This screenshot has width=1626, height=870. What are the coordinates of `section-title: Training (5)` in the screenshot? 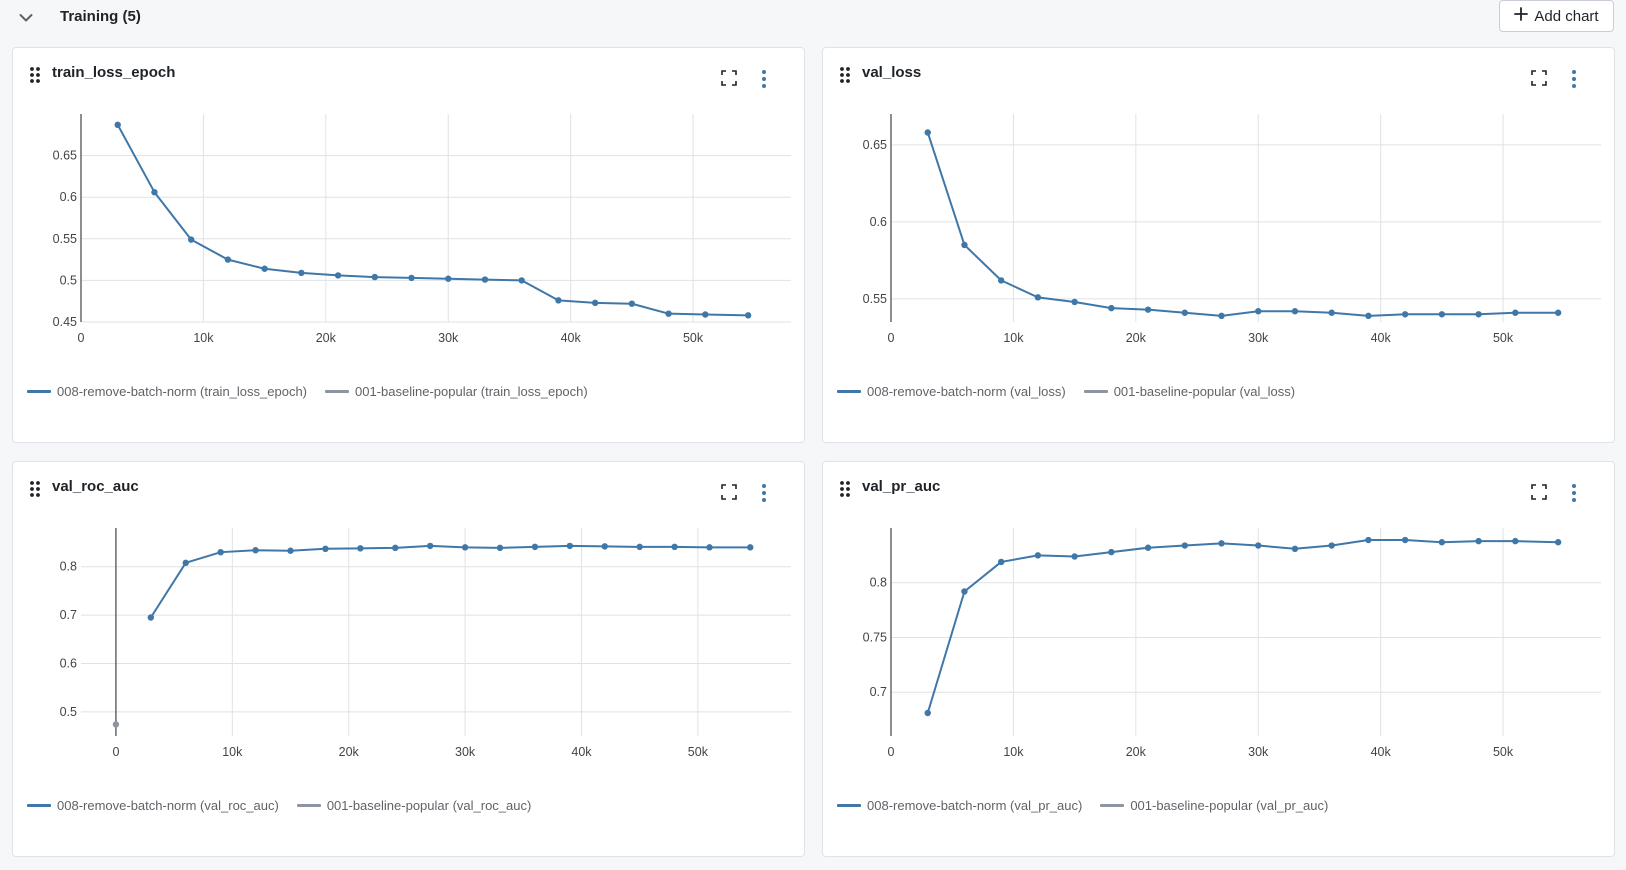 It's located at (100, 16).